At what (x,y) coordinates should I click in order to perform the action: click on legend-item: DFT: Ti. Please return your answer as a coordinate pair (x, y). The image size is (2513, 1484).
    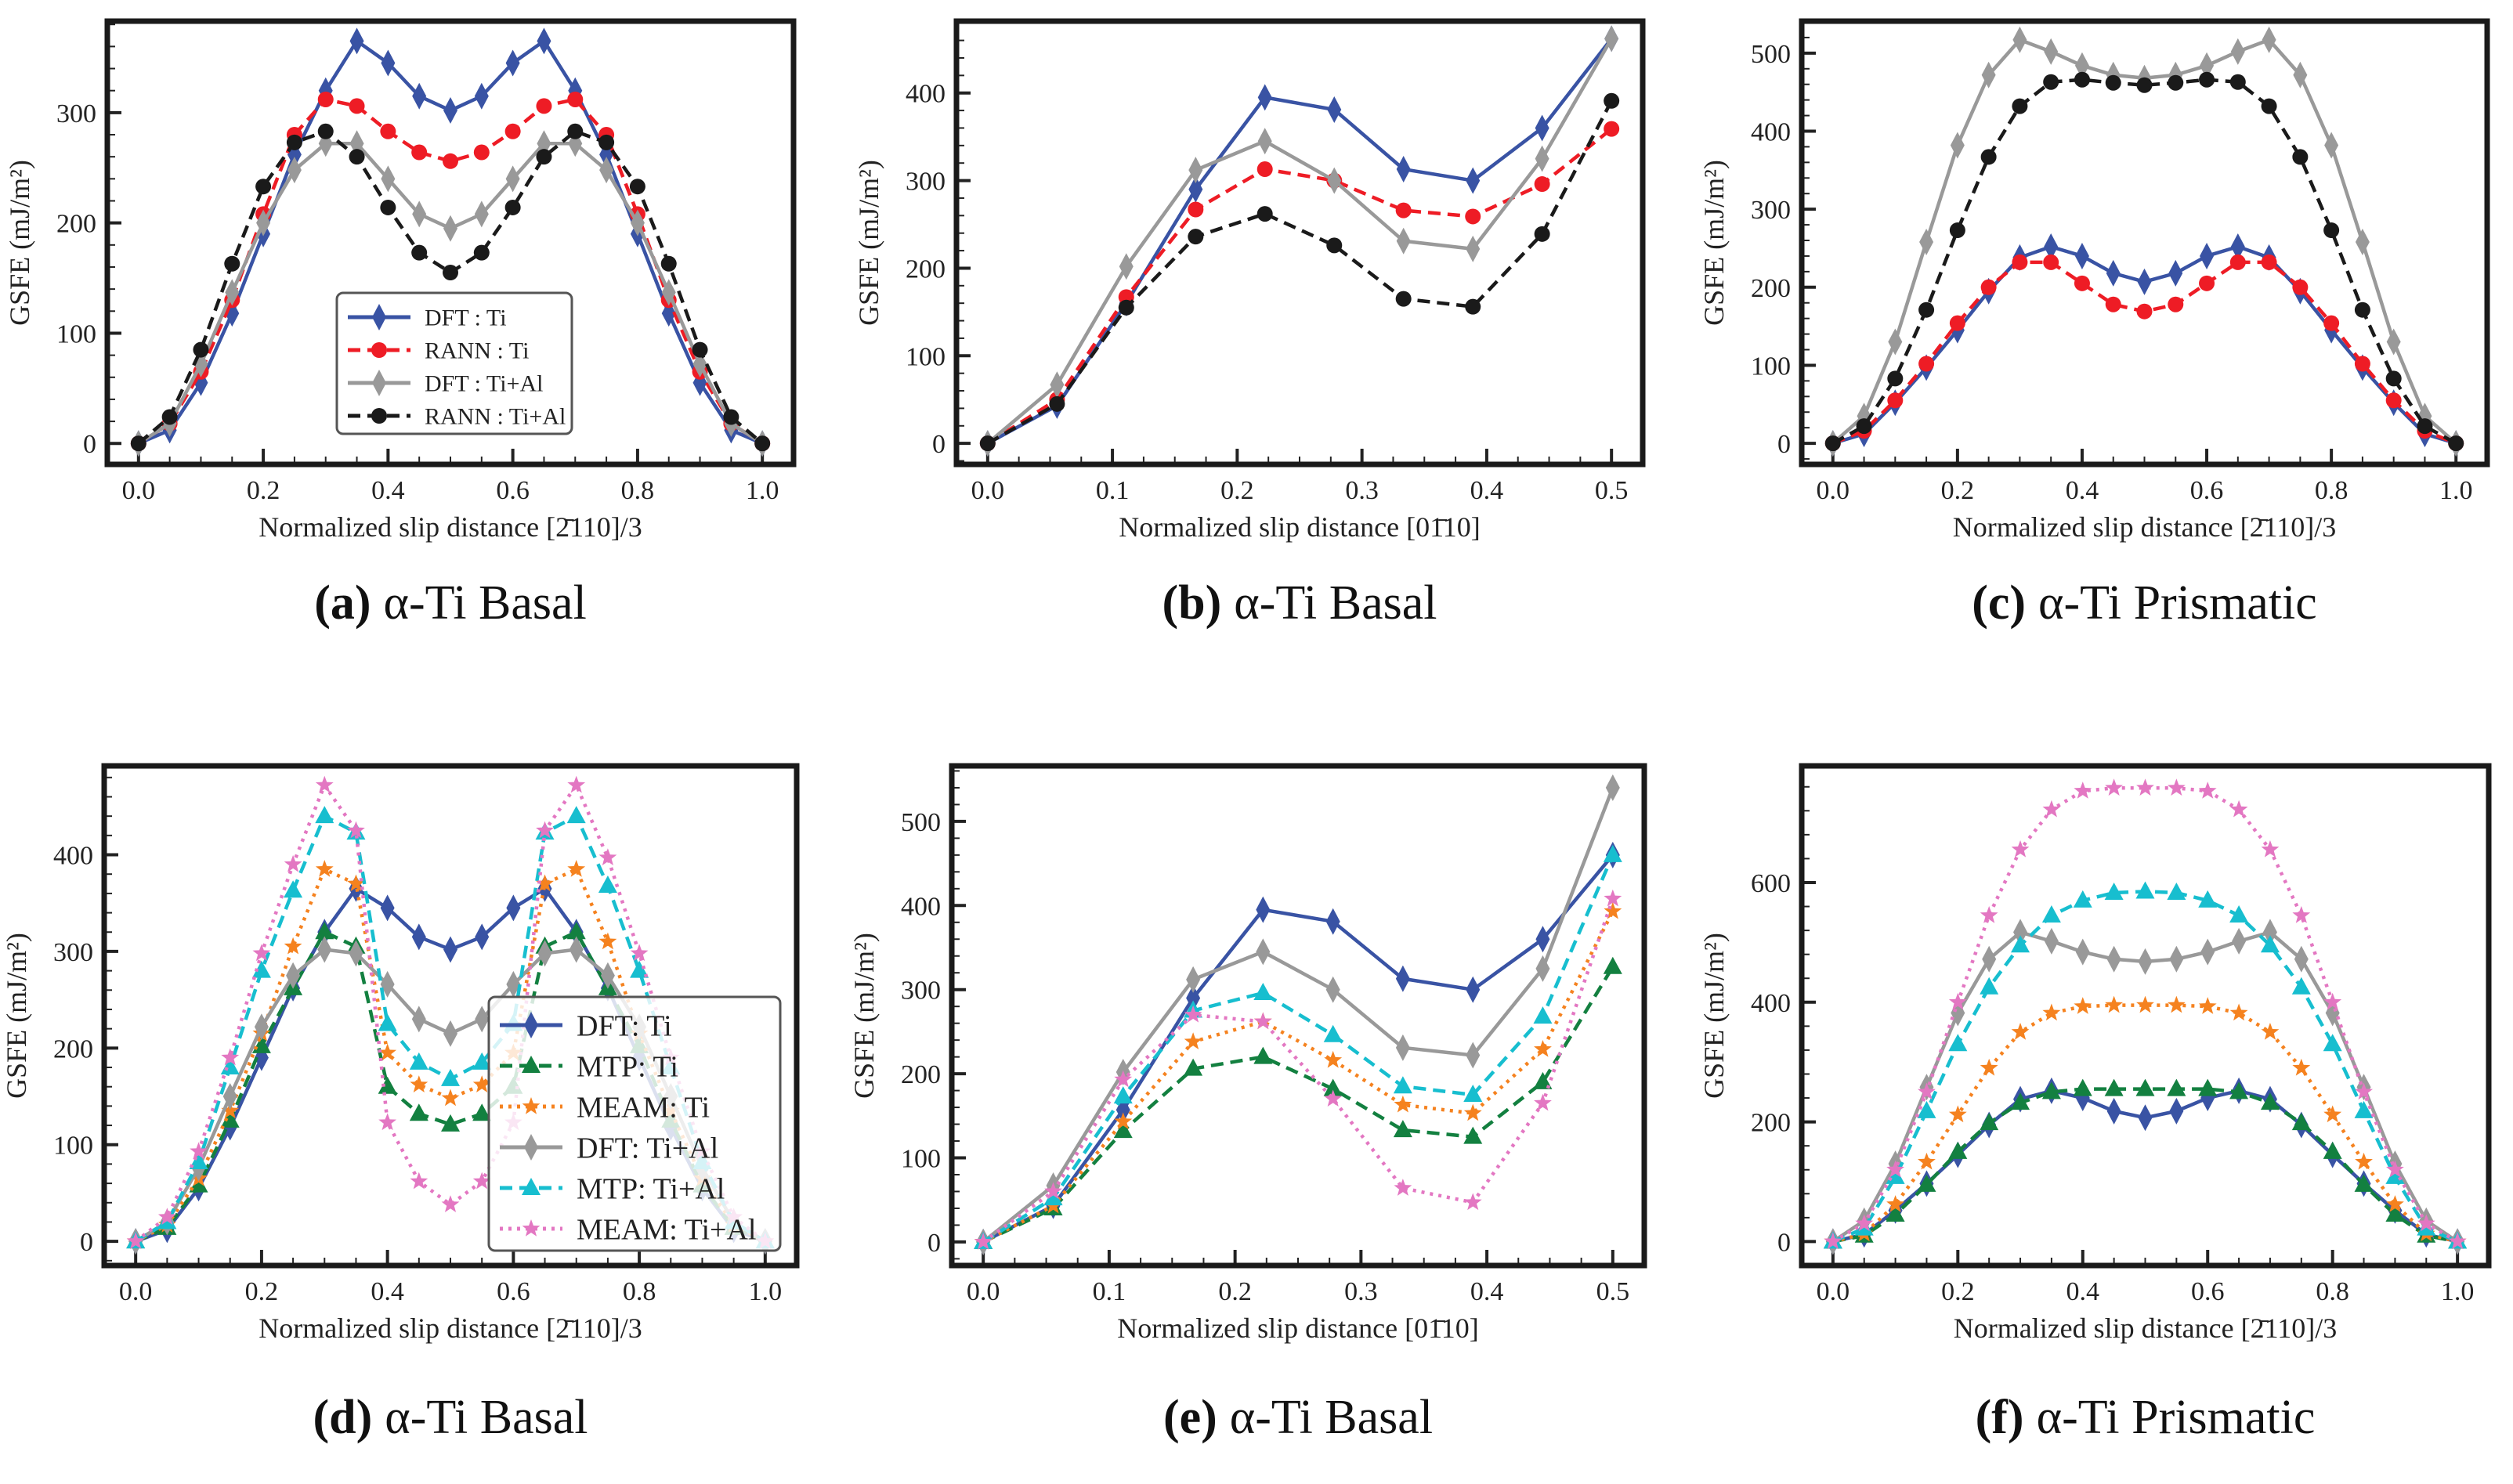
    Looking at the image, I should click on (586, 1025).